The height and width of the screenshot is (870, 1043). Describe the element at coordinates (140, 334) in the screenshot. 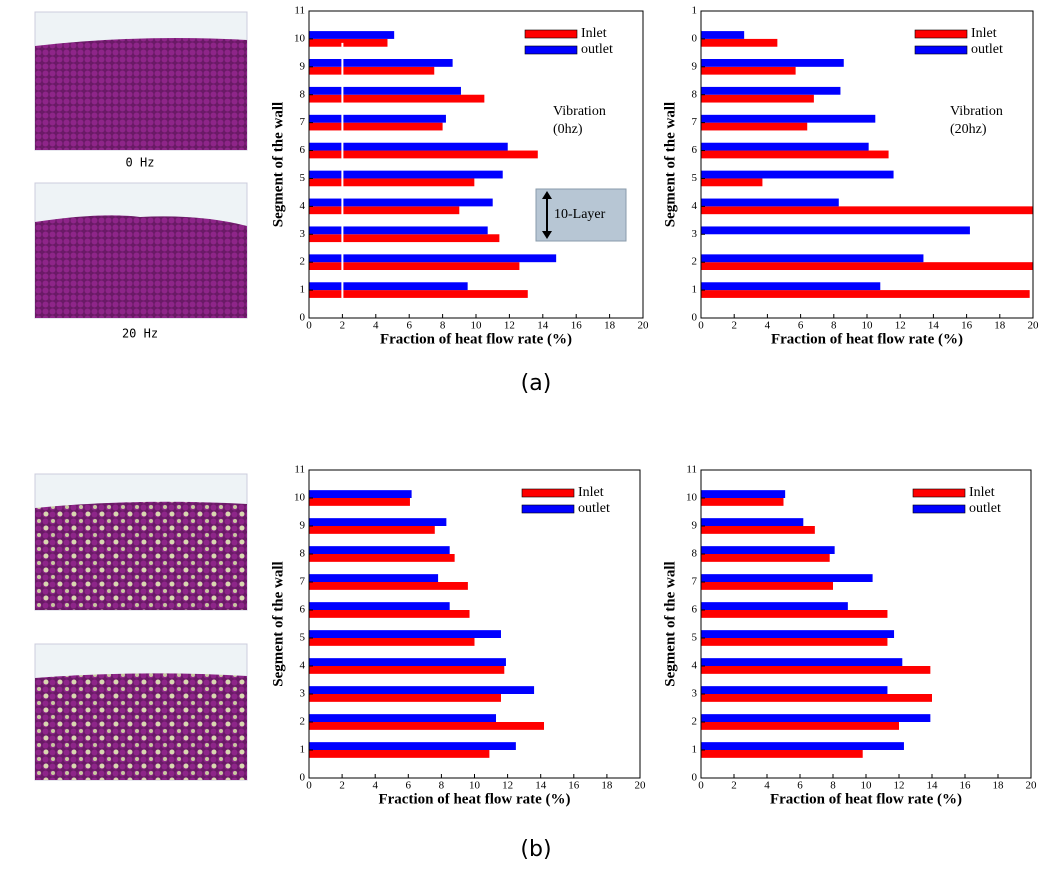

I see `image-label: 20 Hz` at that location.